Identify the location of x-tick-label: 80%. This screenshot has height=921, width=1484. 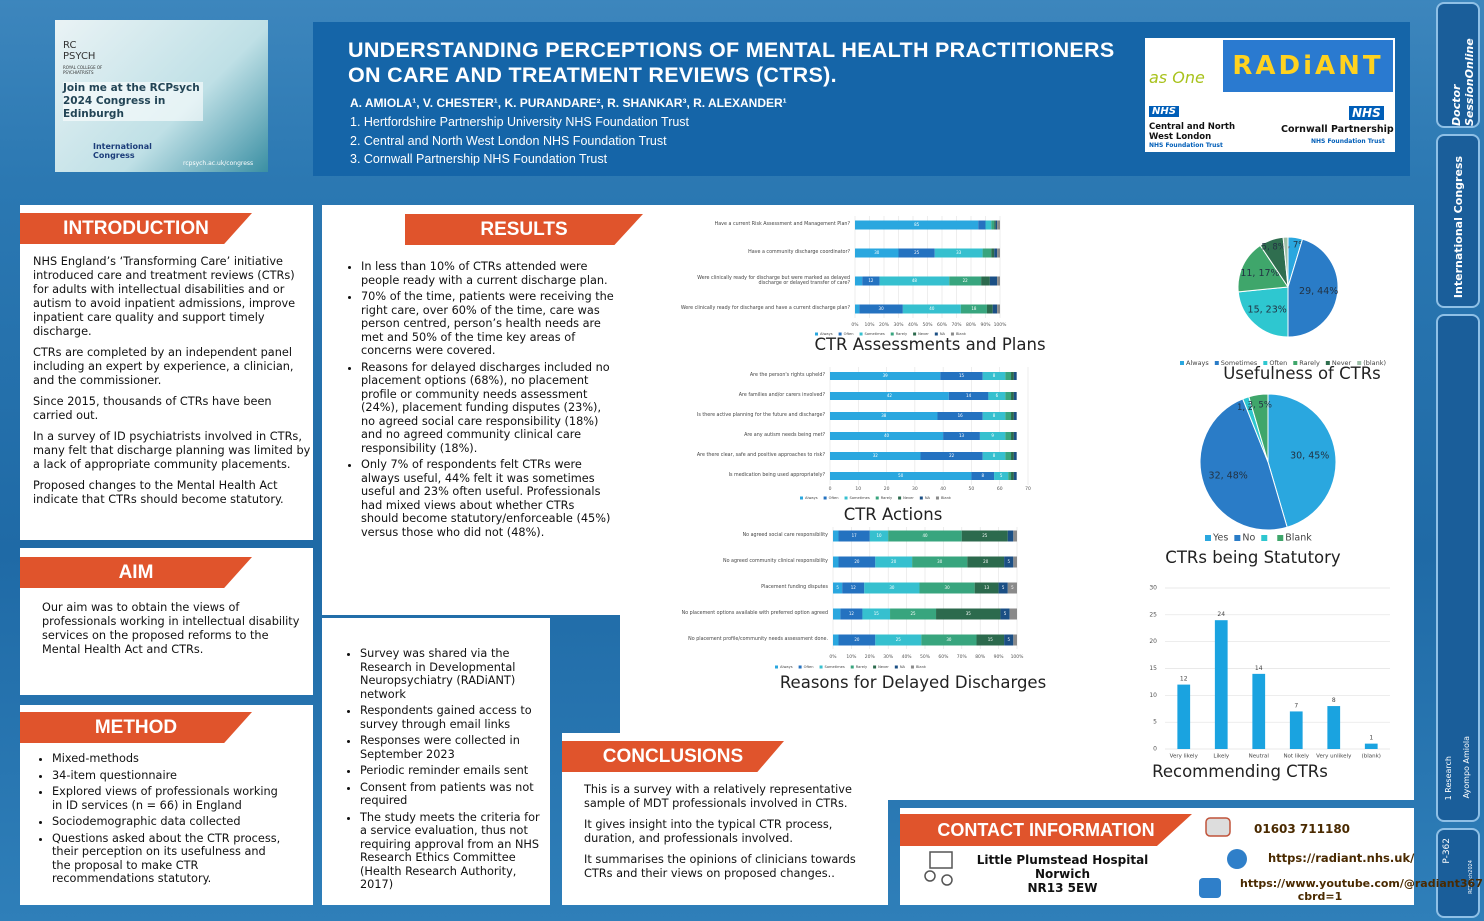
(971, 325).